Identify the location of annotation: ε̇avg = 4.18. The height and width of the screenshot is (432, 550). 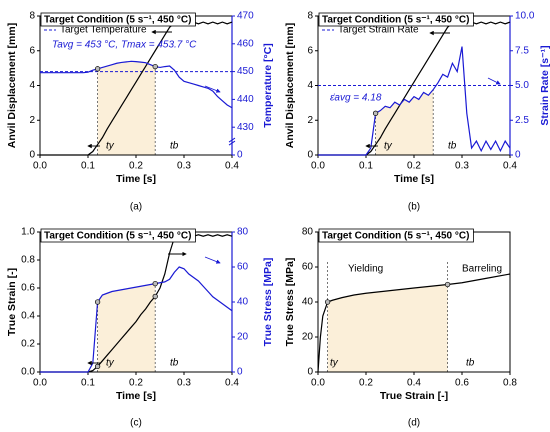
(356, 98).